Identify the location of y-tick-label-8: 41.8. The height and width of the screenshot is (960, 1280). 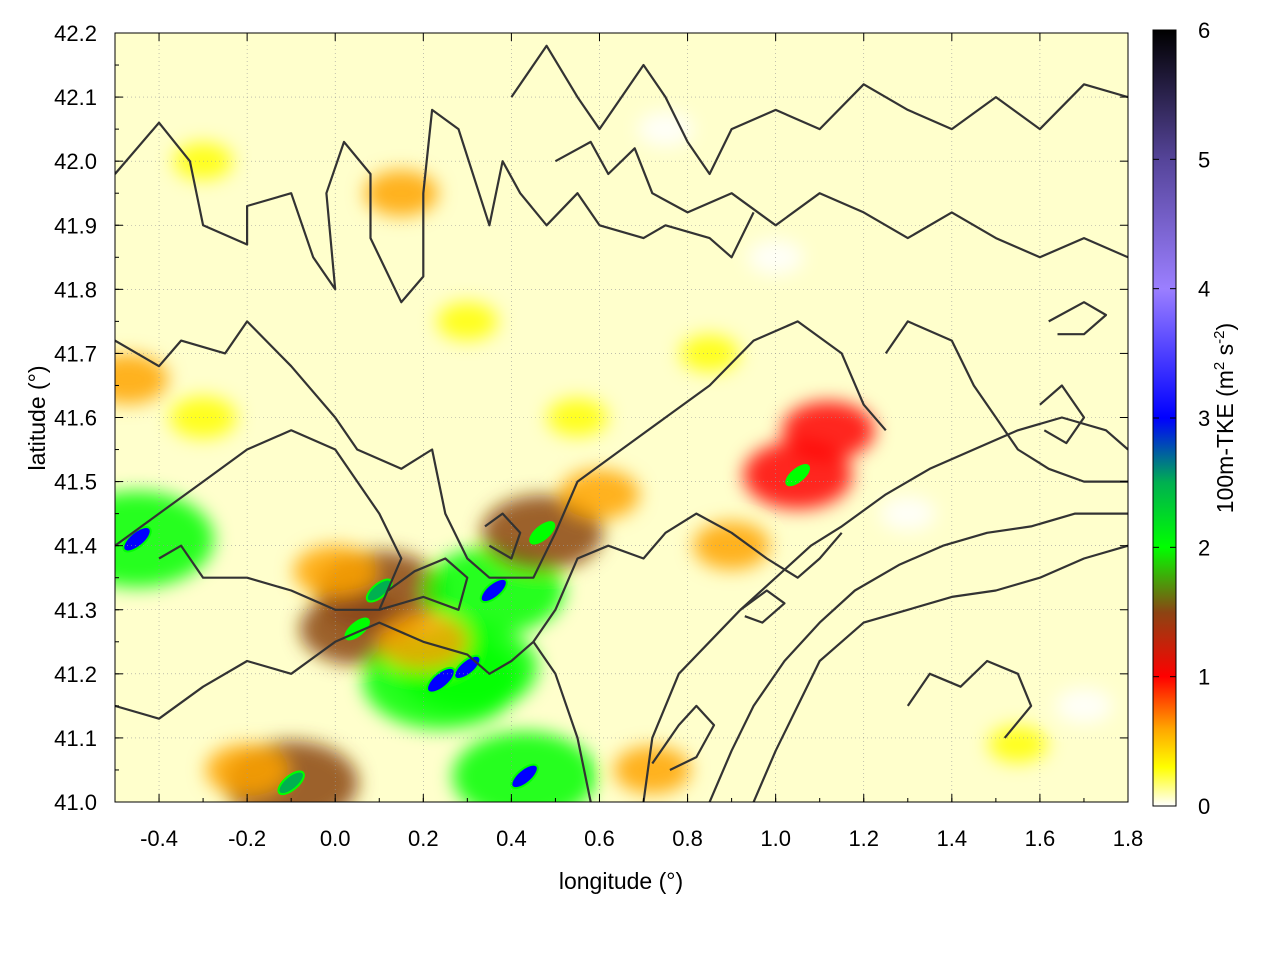
(75, 289).